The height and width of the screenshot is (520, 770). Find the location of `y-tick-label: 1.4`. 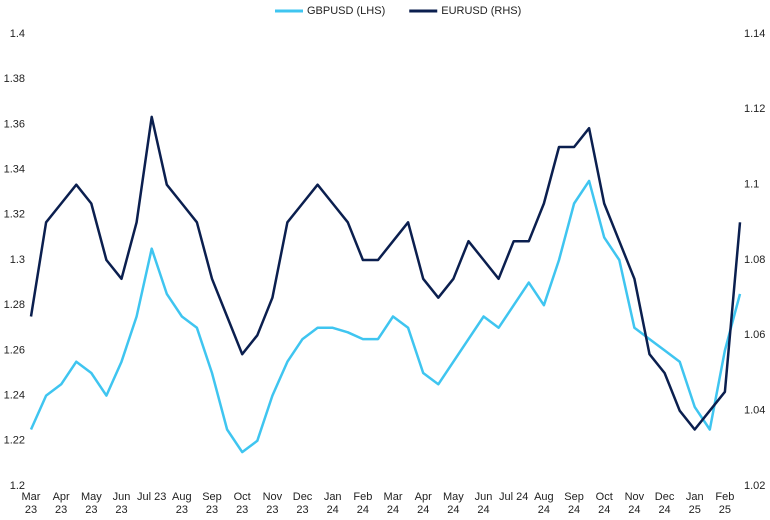

y-tick-label: 1.4 is located at coordinates (17, 34).